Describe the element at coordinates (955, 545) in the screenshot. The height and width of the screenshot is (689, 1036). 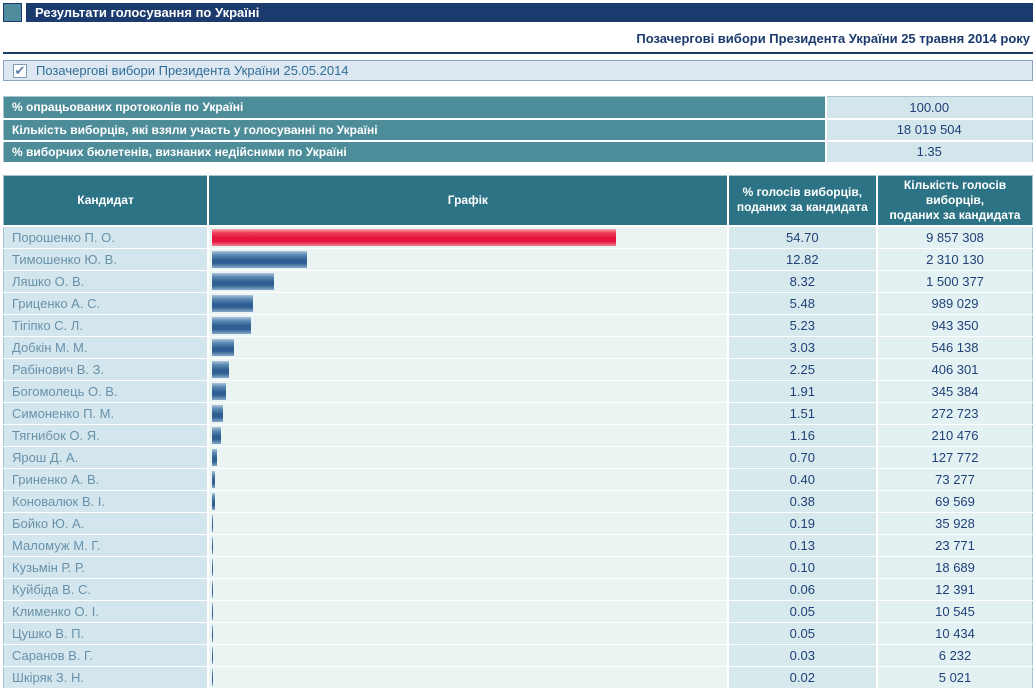
I see `candidate-votes: 23 771` at that location.